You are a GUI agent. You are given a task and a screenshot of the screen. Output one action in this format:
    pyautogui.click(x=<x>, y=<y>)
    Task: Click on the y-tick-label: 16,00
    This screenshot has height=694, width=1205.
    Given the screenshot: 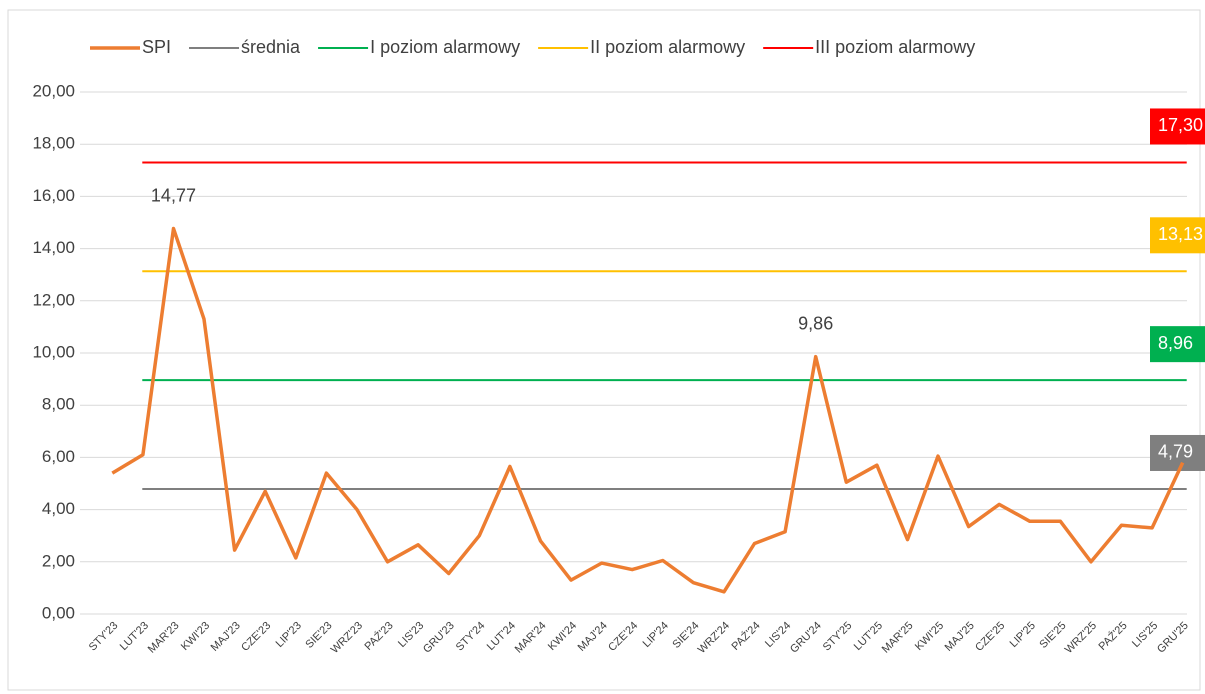 What is the action you would take?
    pyautogui.click(x=53, y=195)
    